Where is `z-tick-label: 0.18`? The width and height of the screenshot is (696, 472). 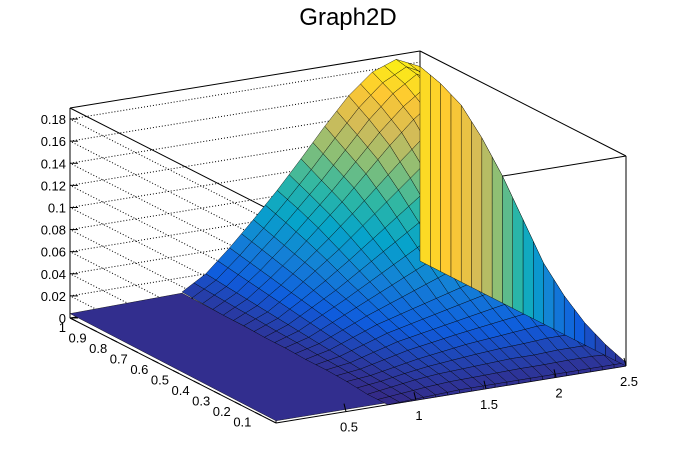
z-tick-label: 0.18 is located at coordinates (53, 119).